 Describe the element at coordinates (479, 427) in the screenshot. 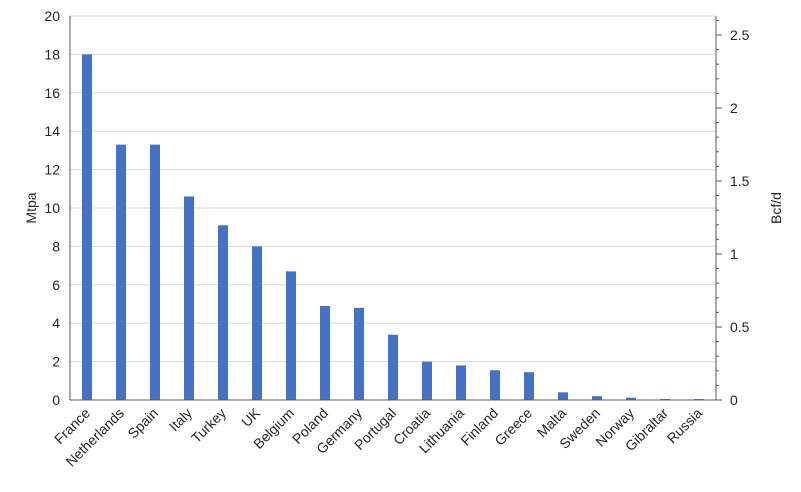

I see `x-tick-label: Finland` at that location.